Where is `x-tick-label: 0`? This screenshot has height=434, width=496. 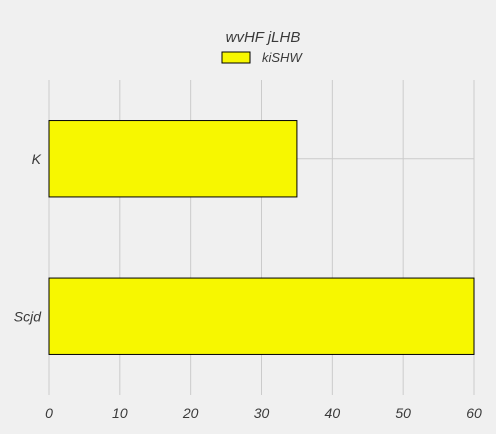
x-tick-label: 0 is located at coordinates (49, 413).